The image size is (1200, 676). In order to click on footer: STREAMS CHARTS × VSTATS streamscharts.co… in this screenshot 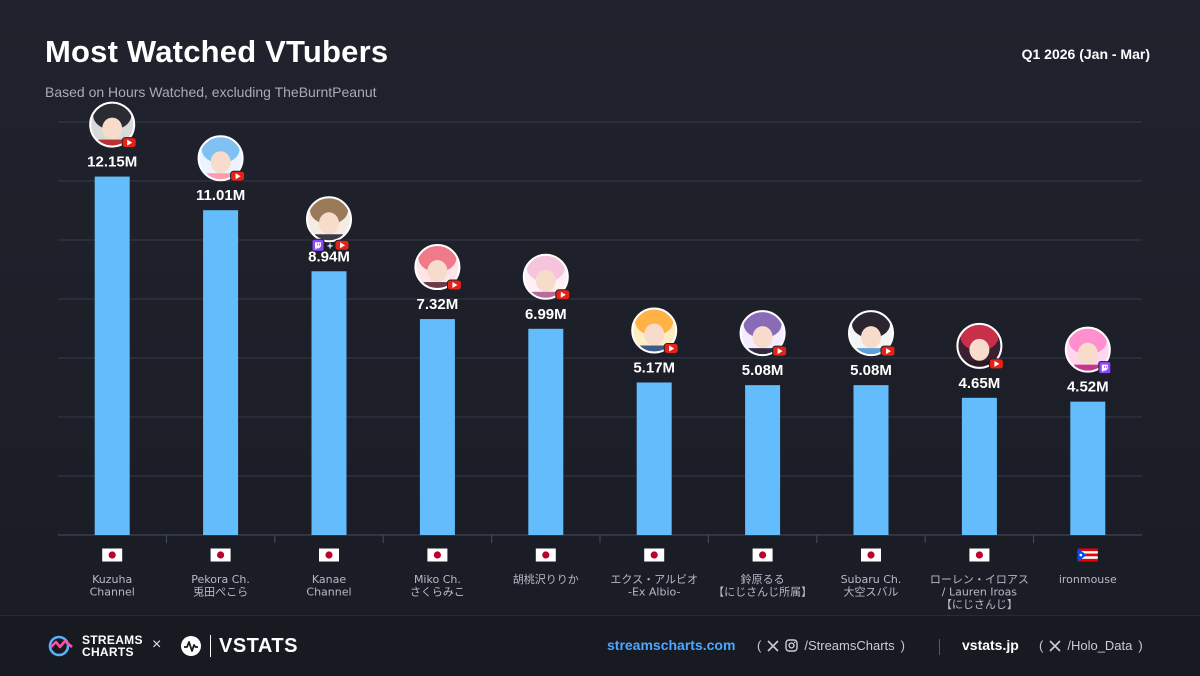, I will do `click(600, 645)`.